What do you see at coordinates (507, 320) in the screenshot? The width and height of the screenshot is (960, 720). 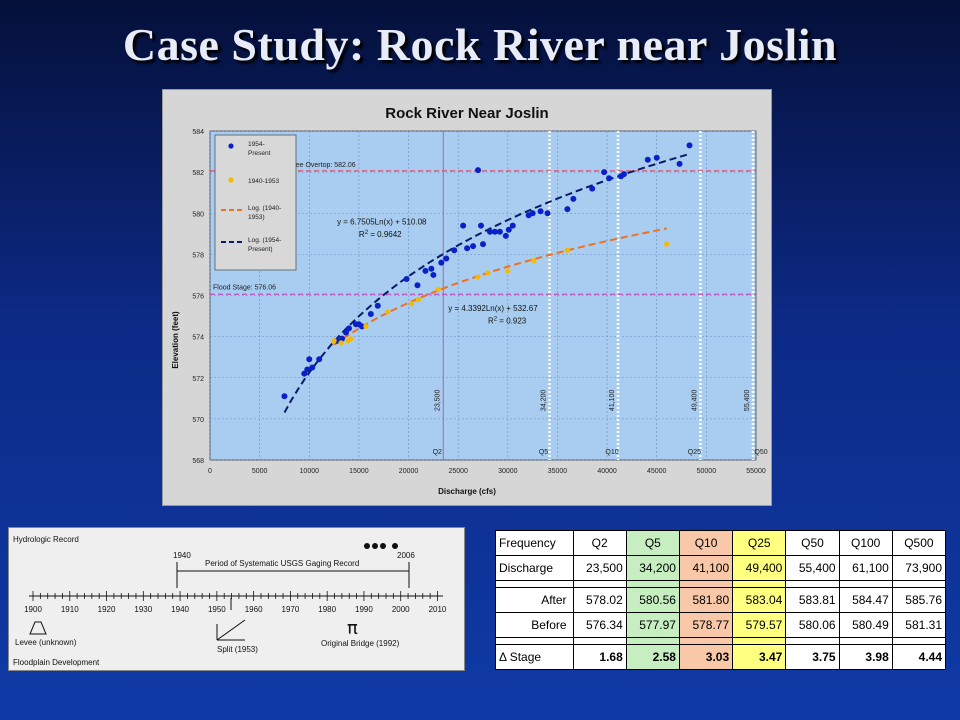 I see `r2-past: R2 = 0.923` at bounding box center [507, 320].